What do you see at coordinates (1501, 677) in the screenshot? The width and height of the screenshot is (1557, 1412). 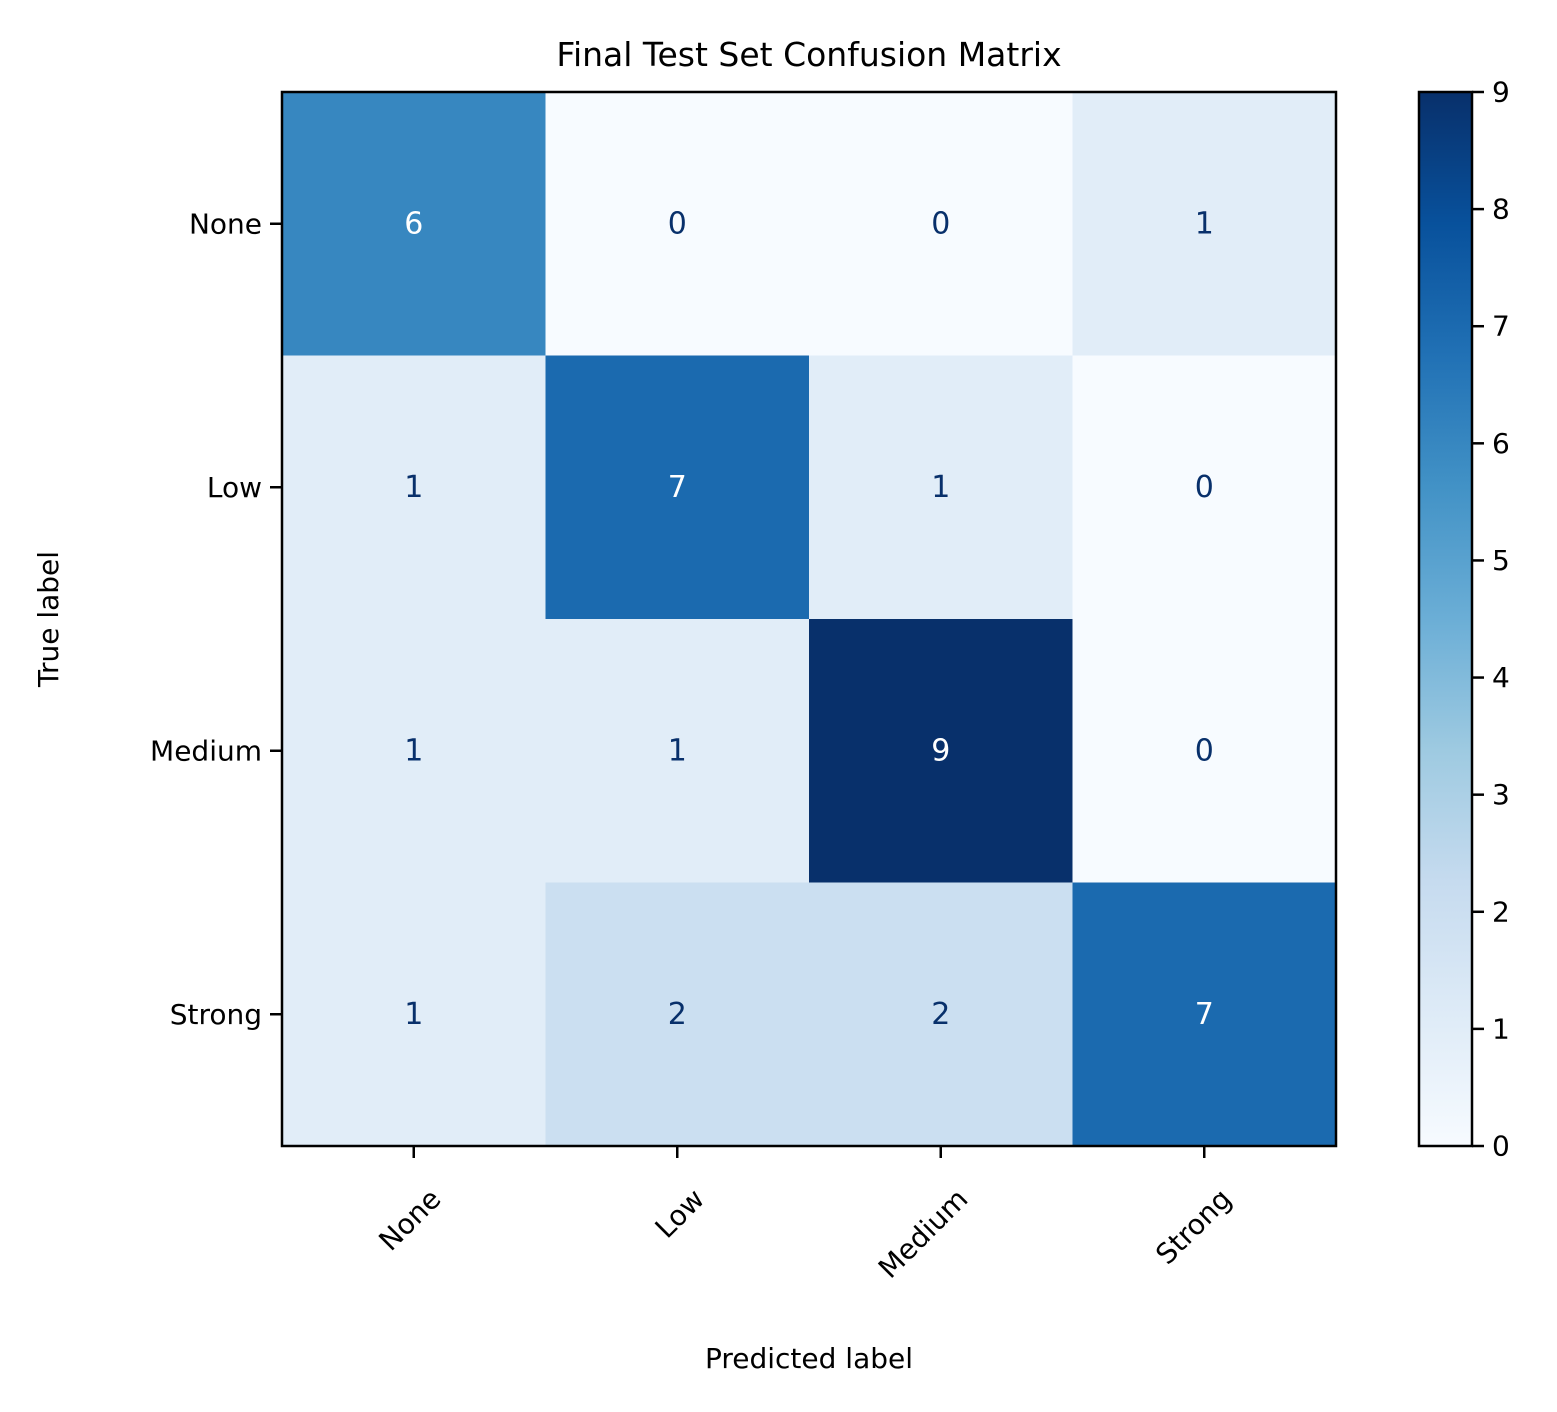 I see `colorbar-tick-label: 4` at bounding box center [1501, 677].